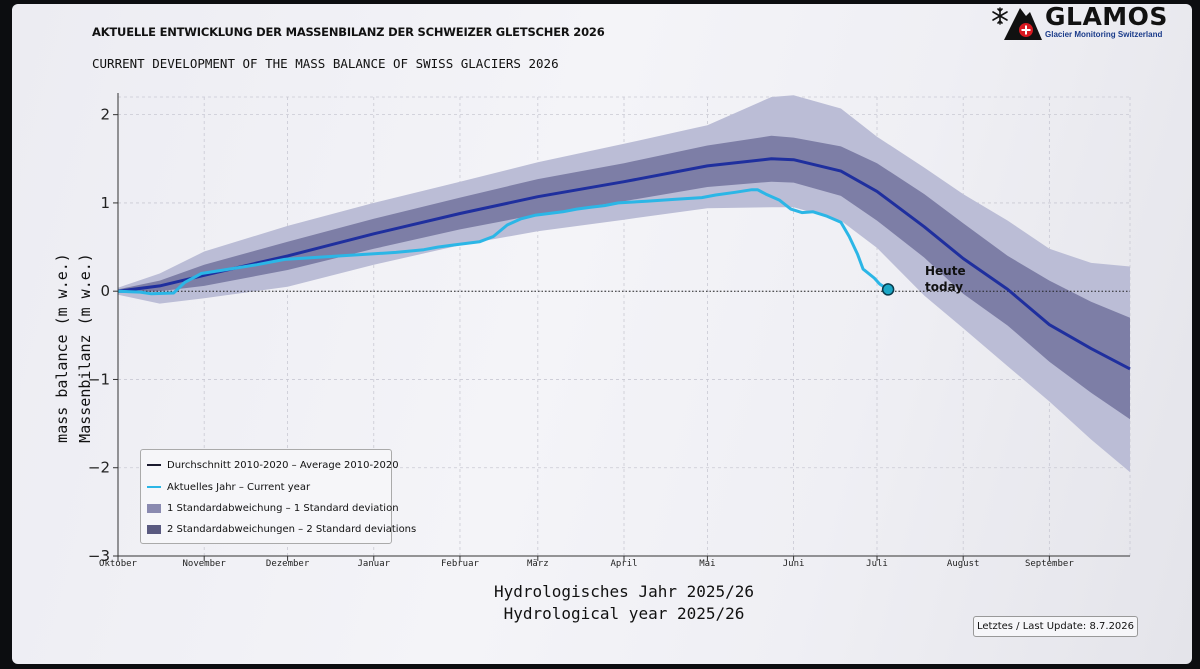  I want to click on y-axis-label-german: Massenbilanz (m w.e.), so click(85, 348).